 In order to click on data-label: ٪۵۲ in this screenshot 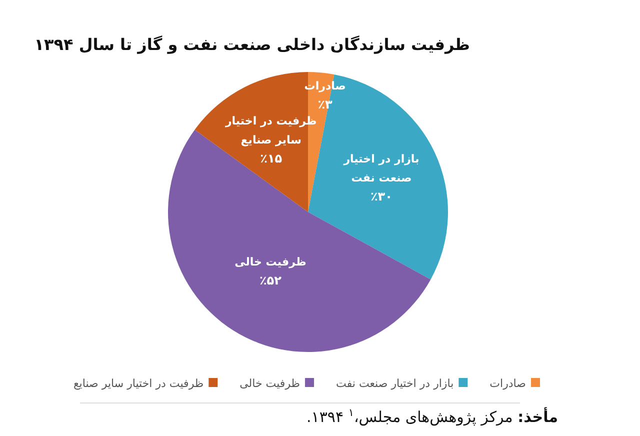, I will do `click(271, 281)`.